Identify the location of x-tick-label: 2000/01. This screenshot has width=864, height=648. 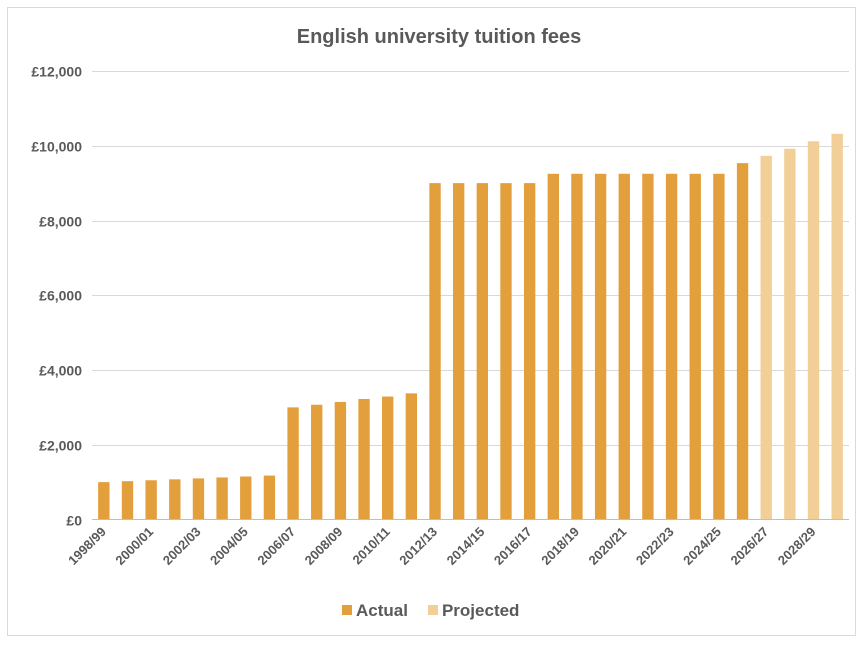
(134, 546).